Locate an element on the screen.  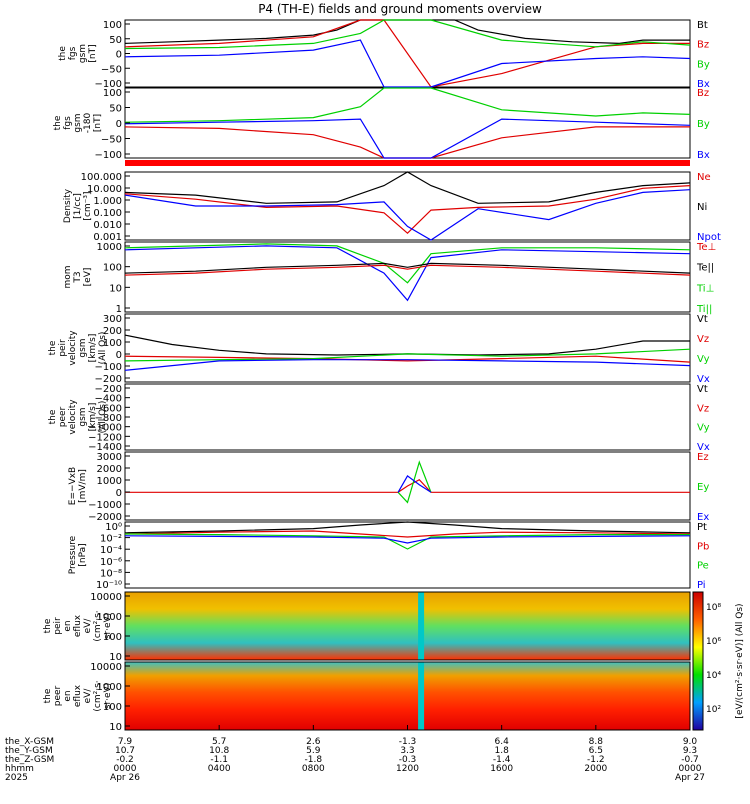
y-axis-label: [km/s] is located at coordinates (93, 417).